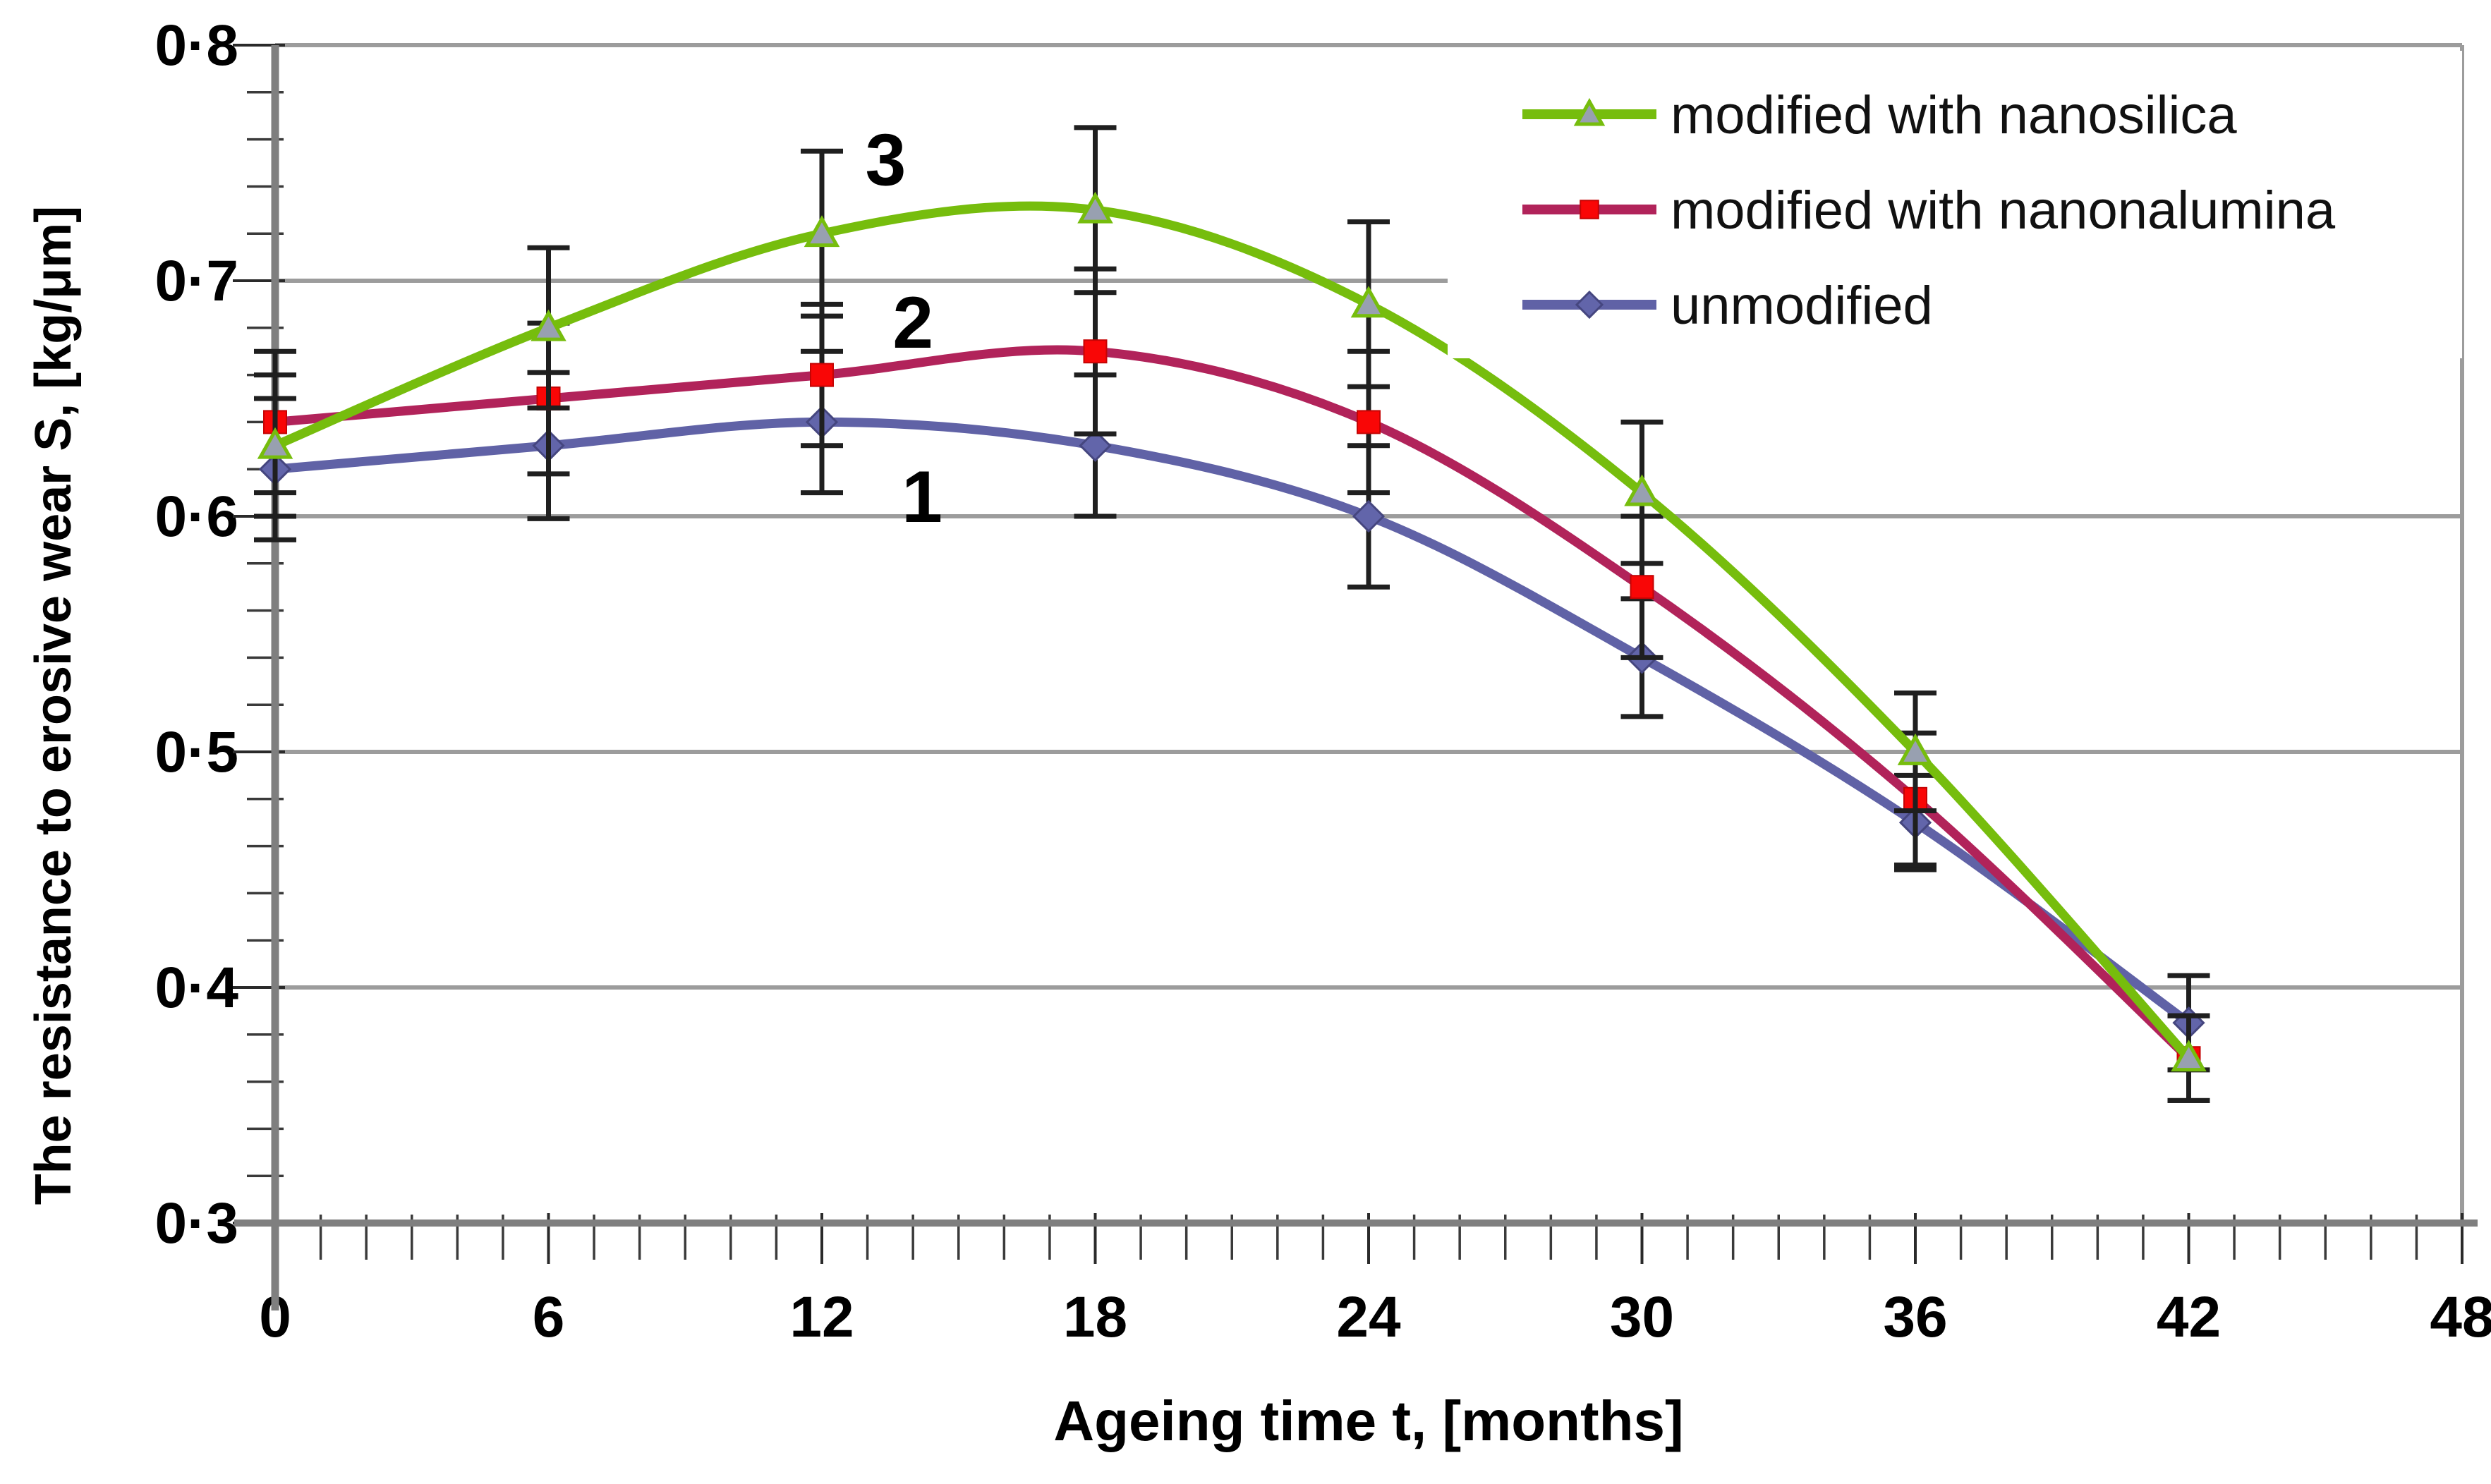 This screenshot has width=2491, height=1484. What do you see at coordinates (196, 517) in the screenshot?
I see `y-tick-label: 0·6` at bounding box center [196, 517].